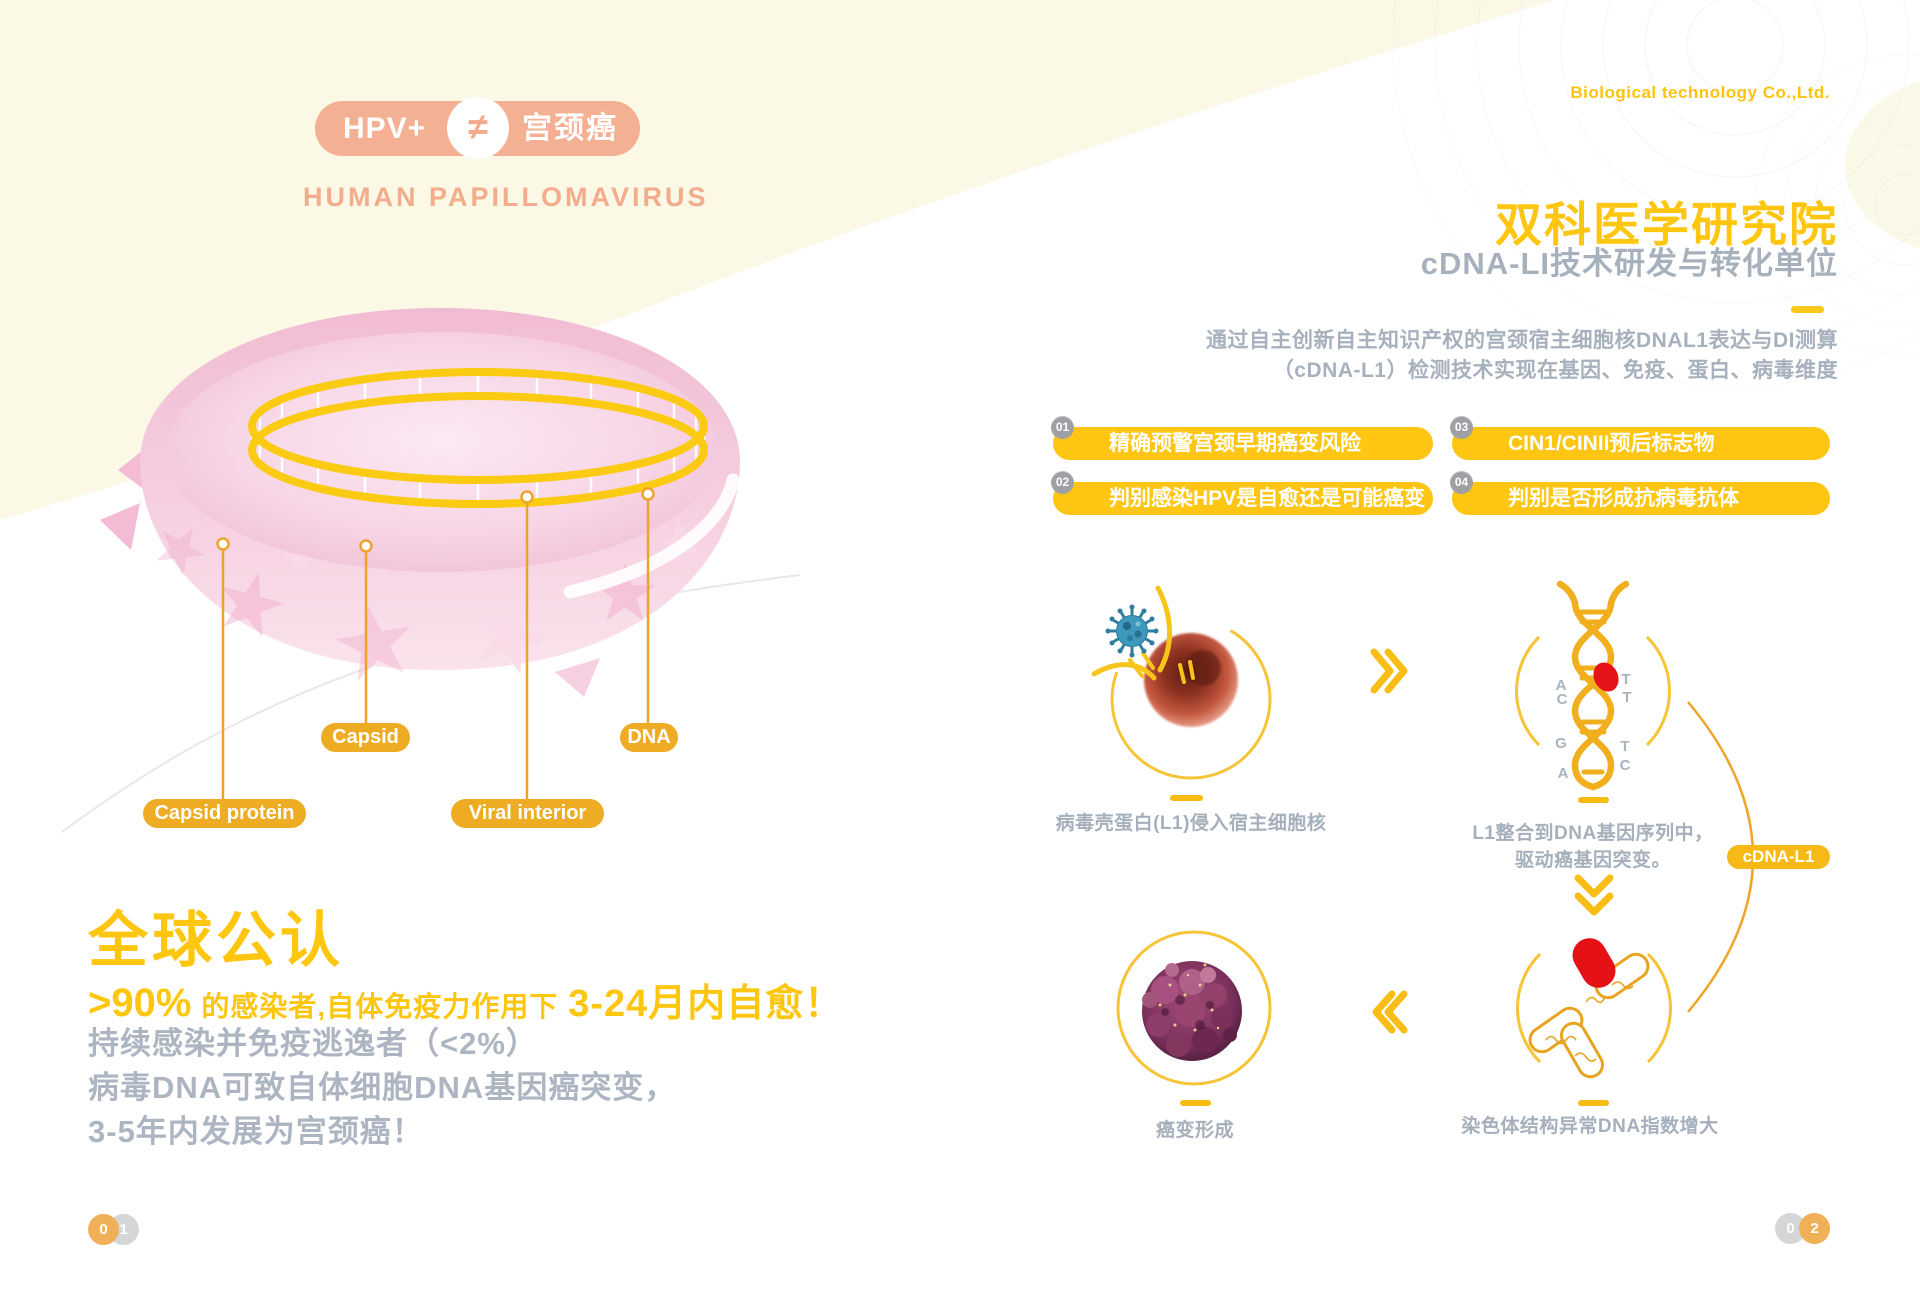  I want to click on feature-num-2: 02, so click(1062, 482).